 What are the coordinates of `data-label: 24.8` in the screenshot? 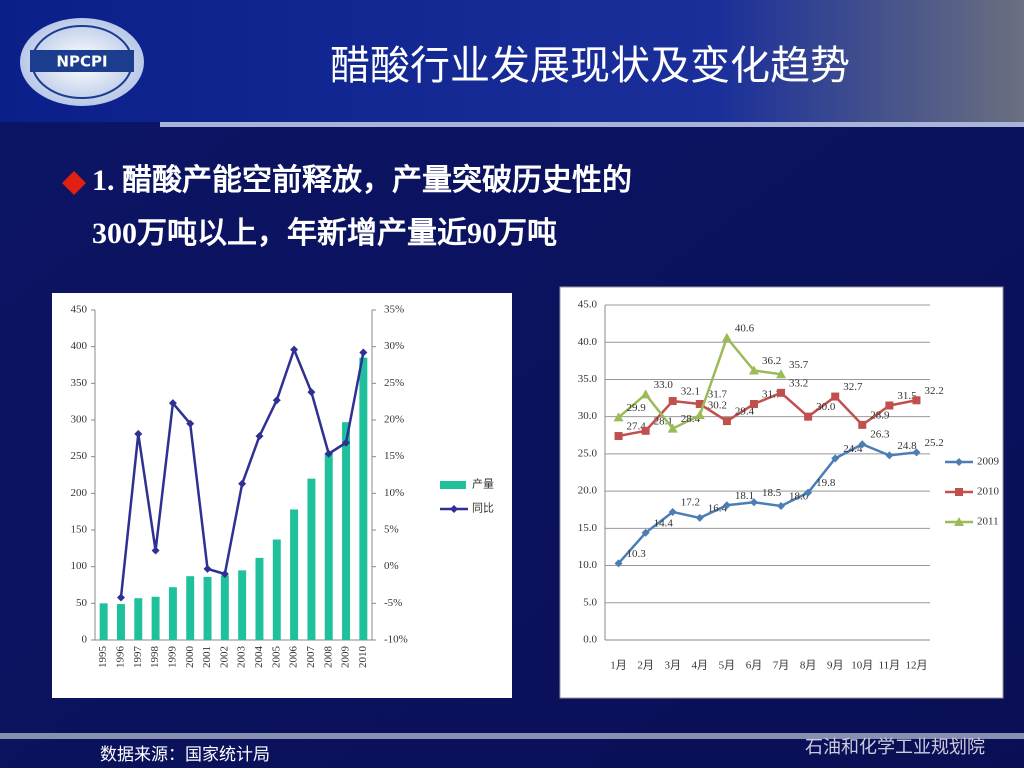 It's located at (907, 446).